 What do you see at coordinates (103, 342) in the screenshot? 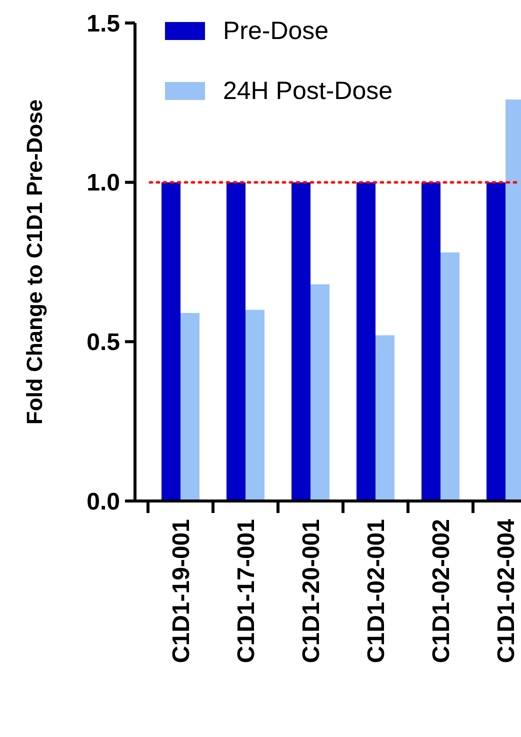
I see `y-tick-label: 0.5` at bounding box center [103, 342].